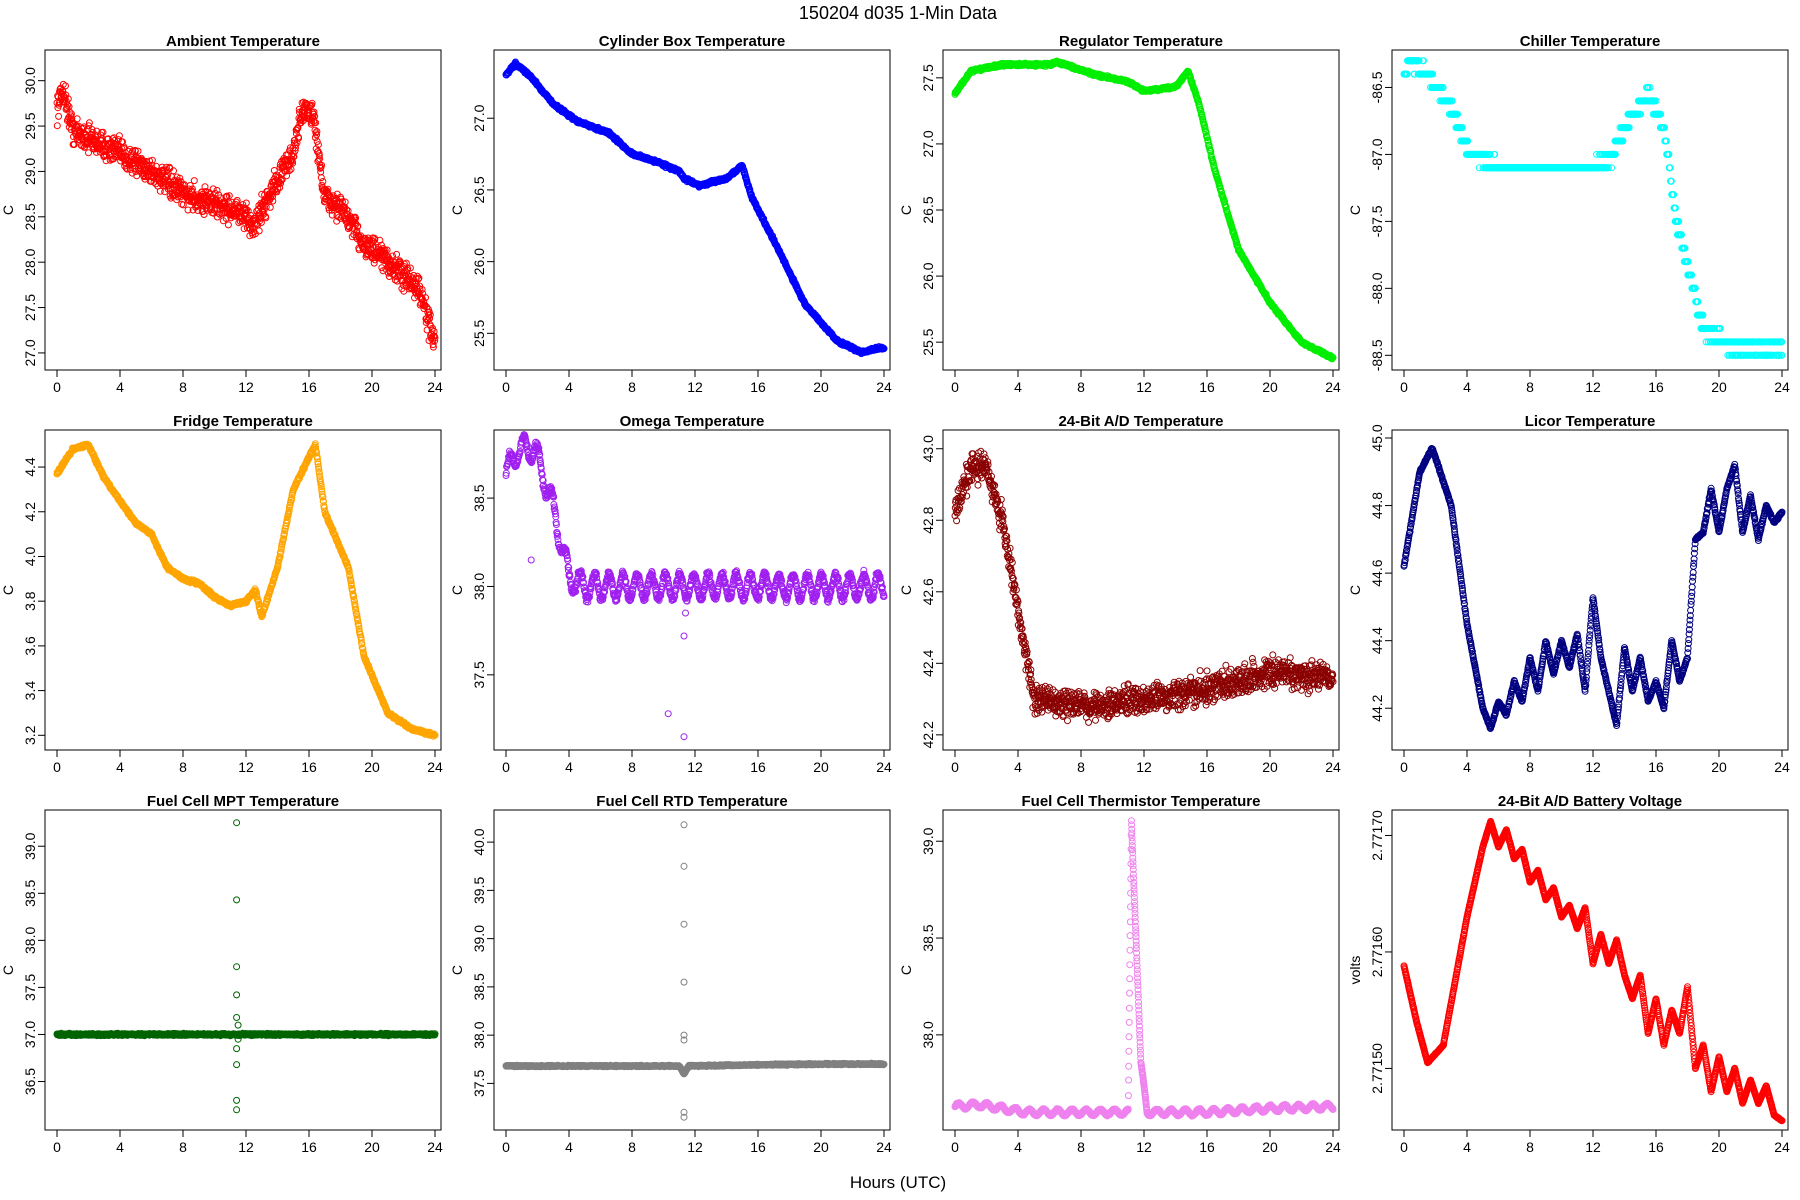 This screenshot has width=1800, height=1200. What do you see at coordinates (1377, 355) in the screenshot?
I see `y-tick-label: -88.5` at bounding box center [1377, 355].